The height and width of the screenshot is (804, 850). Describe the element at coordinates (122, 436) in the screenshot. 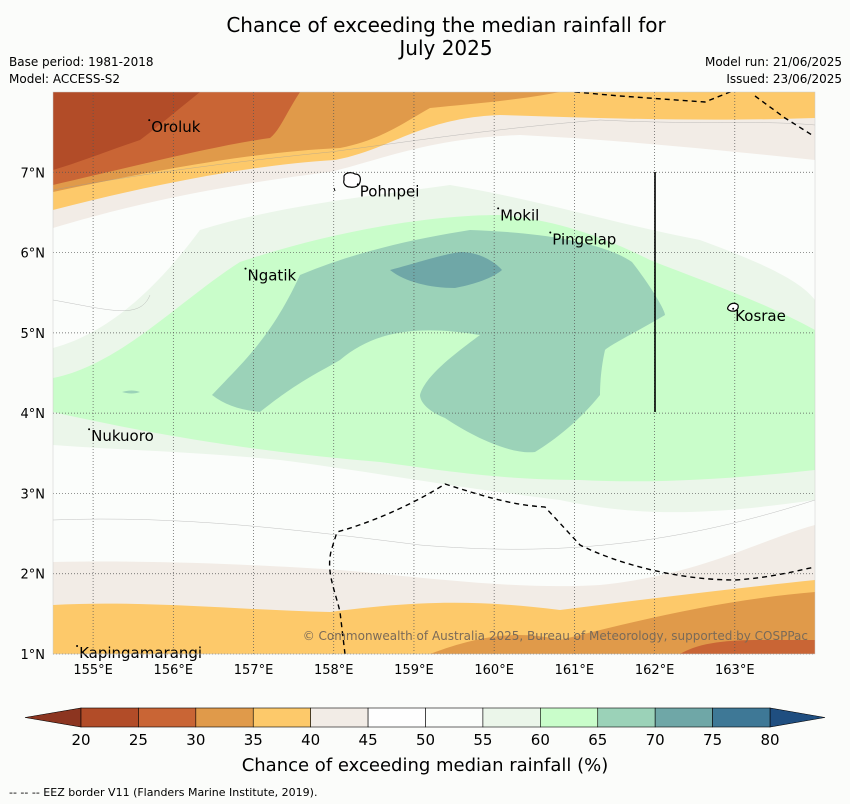

I see `place-label-nukuoro: Nukuoro` at that location.